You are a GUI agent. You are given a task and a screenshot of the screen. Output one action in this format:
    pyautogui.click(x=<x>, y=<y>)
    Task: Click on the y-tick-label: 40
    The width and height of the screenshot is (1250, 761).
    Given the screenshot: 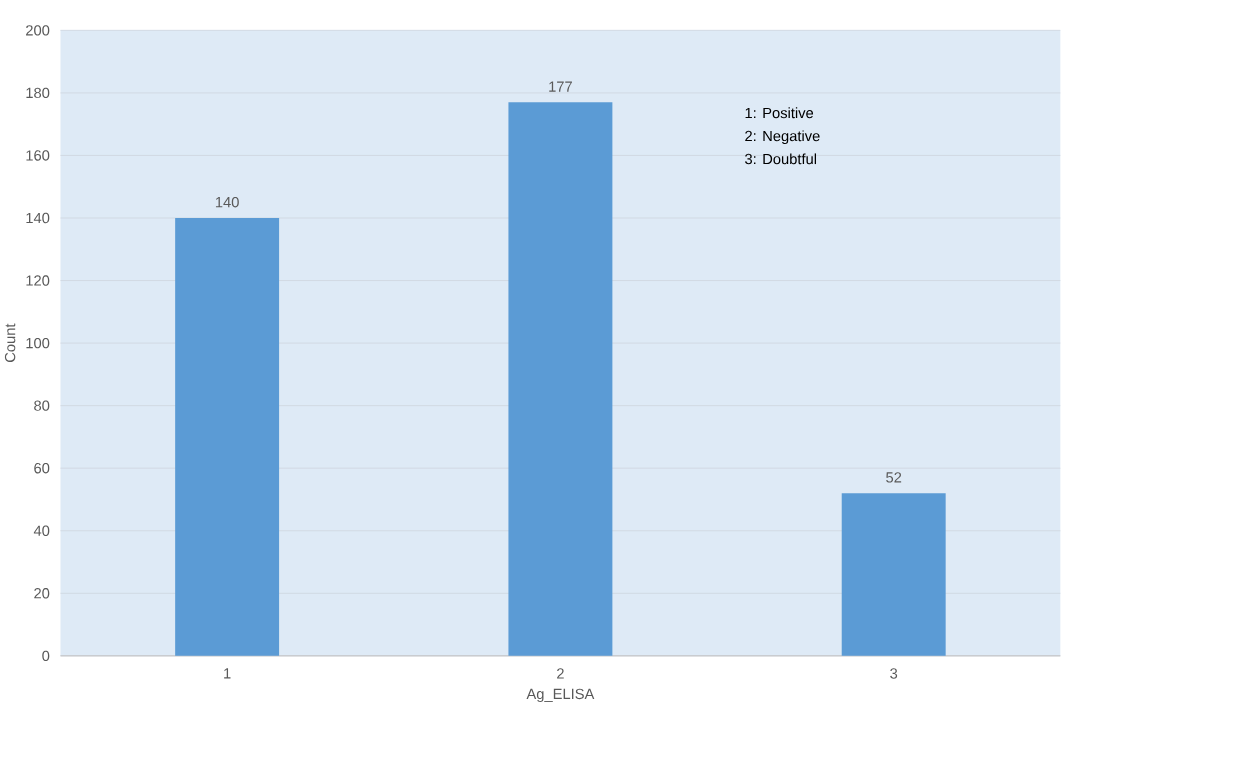 What is the action you would take?
    pyautogui.click(x=41, y=531)
    